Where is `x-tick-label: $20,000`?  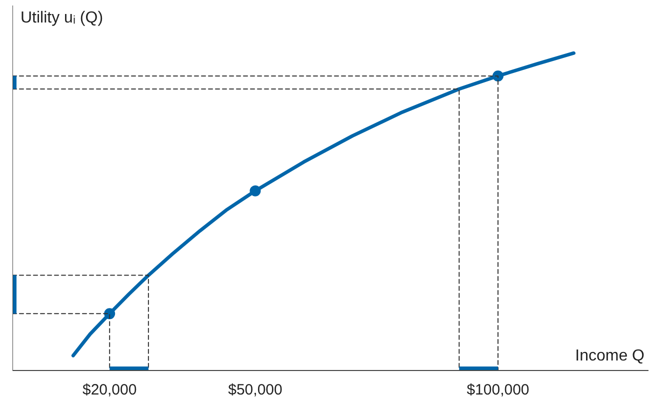 x-tick-label: $20,000 is located at coordinates (109, 390).